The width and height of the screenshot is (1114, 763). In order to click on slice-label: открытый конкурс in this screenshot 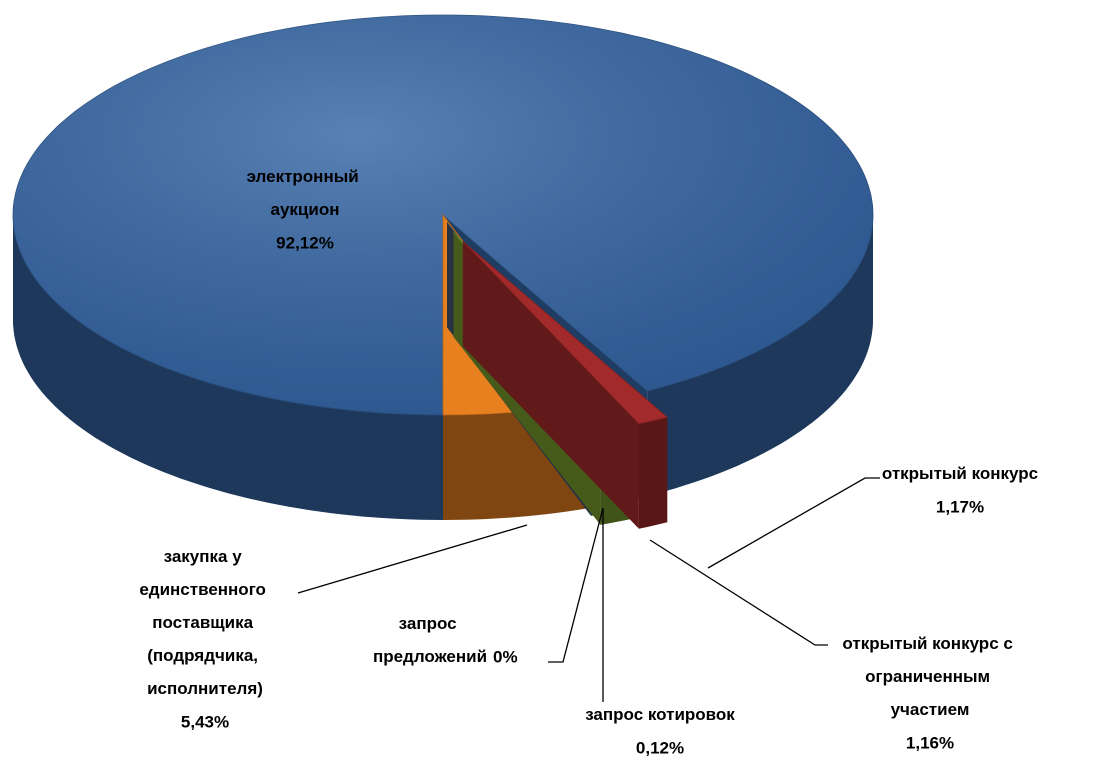, I will do `click(960, 473)`.